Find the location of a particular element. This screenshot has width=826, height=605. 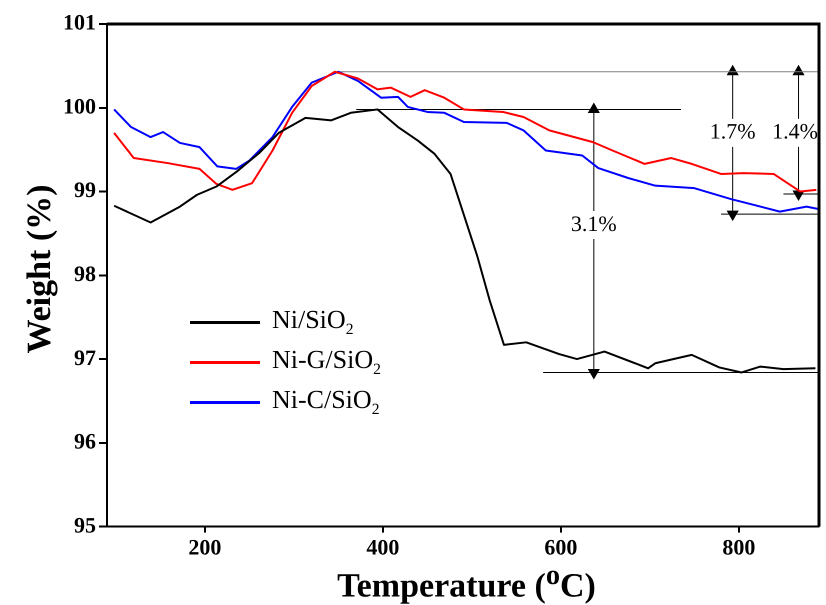

y-tick-label: 101 is located at coordinates (79, 22).